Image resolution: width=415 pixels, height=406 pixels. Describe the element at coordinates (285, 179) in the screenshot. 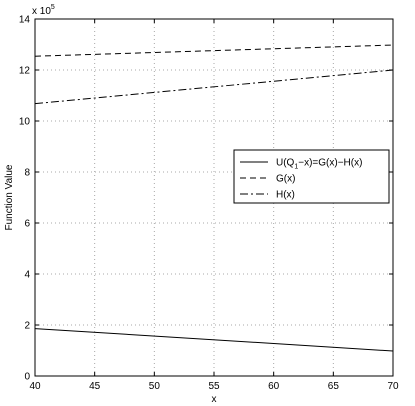

I see `legend-label-g: G(x)` at that location.